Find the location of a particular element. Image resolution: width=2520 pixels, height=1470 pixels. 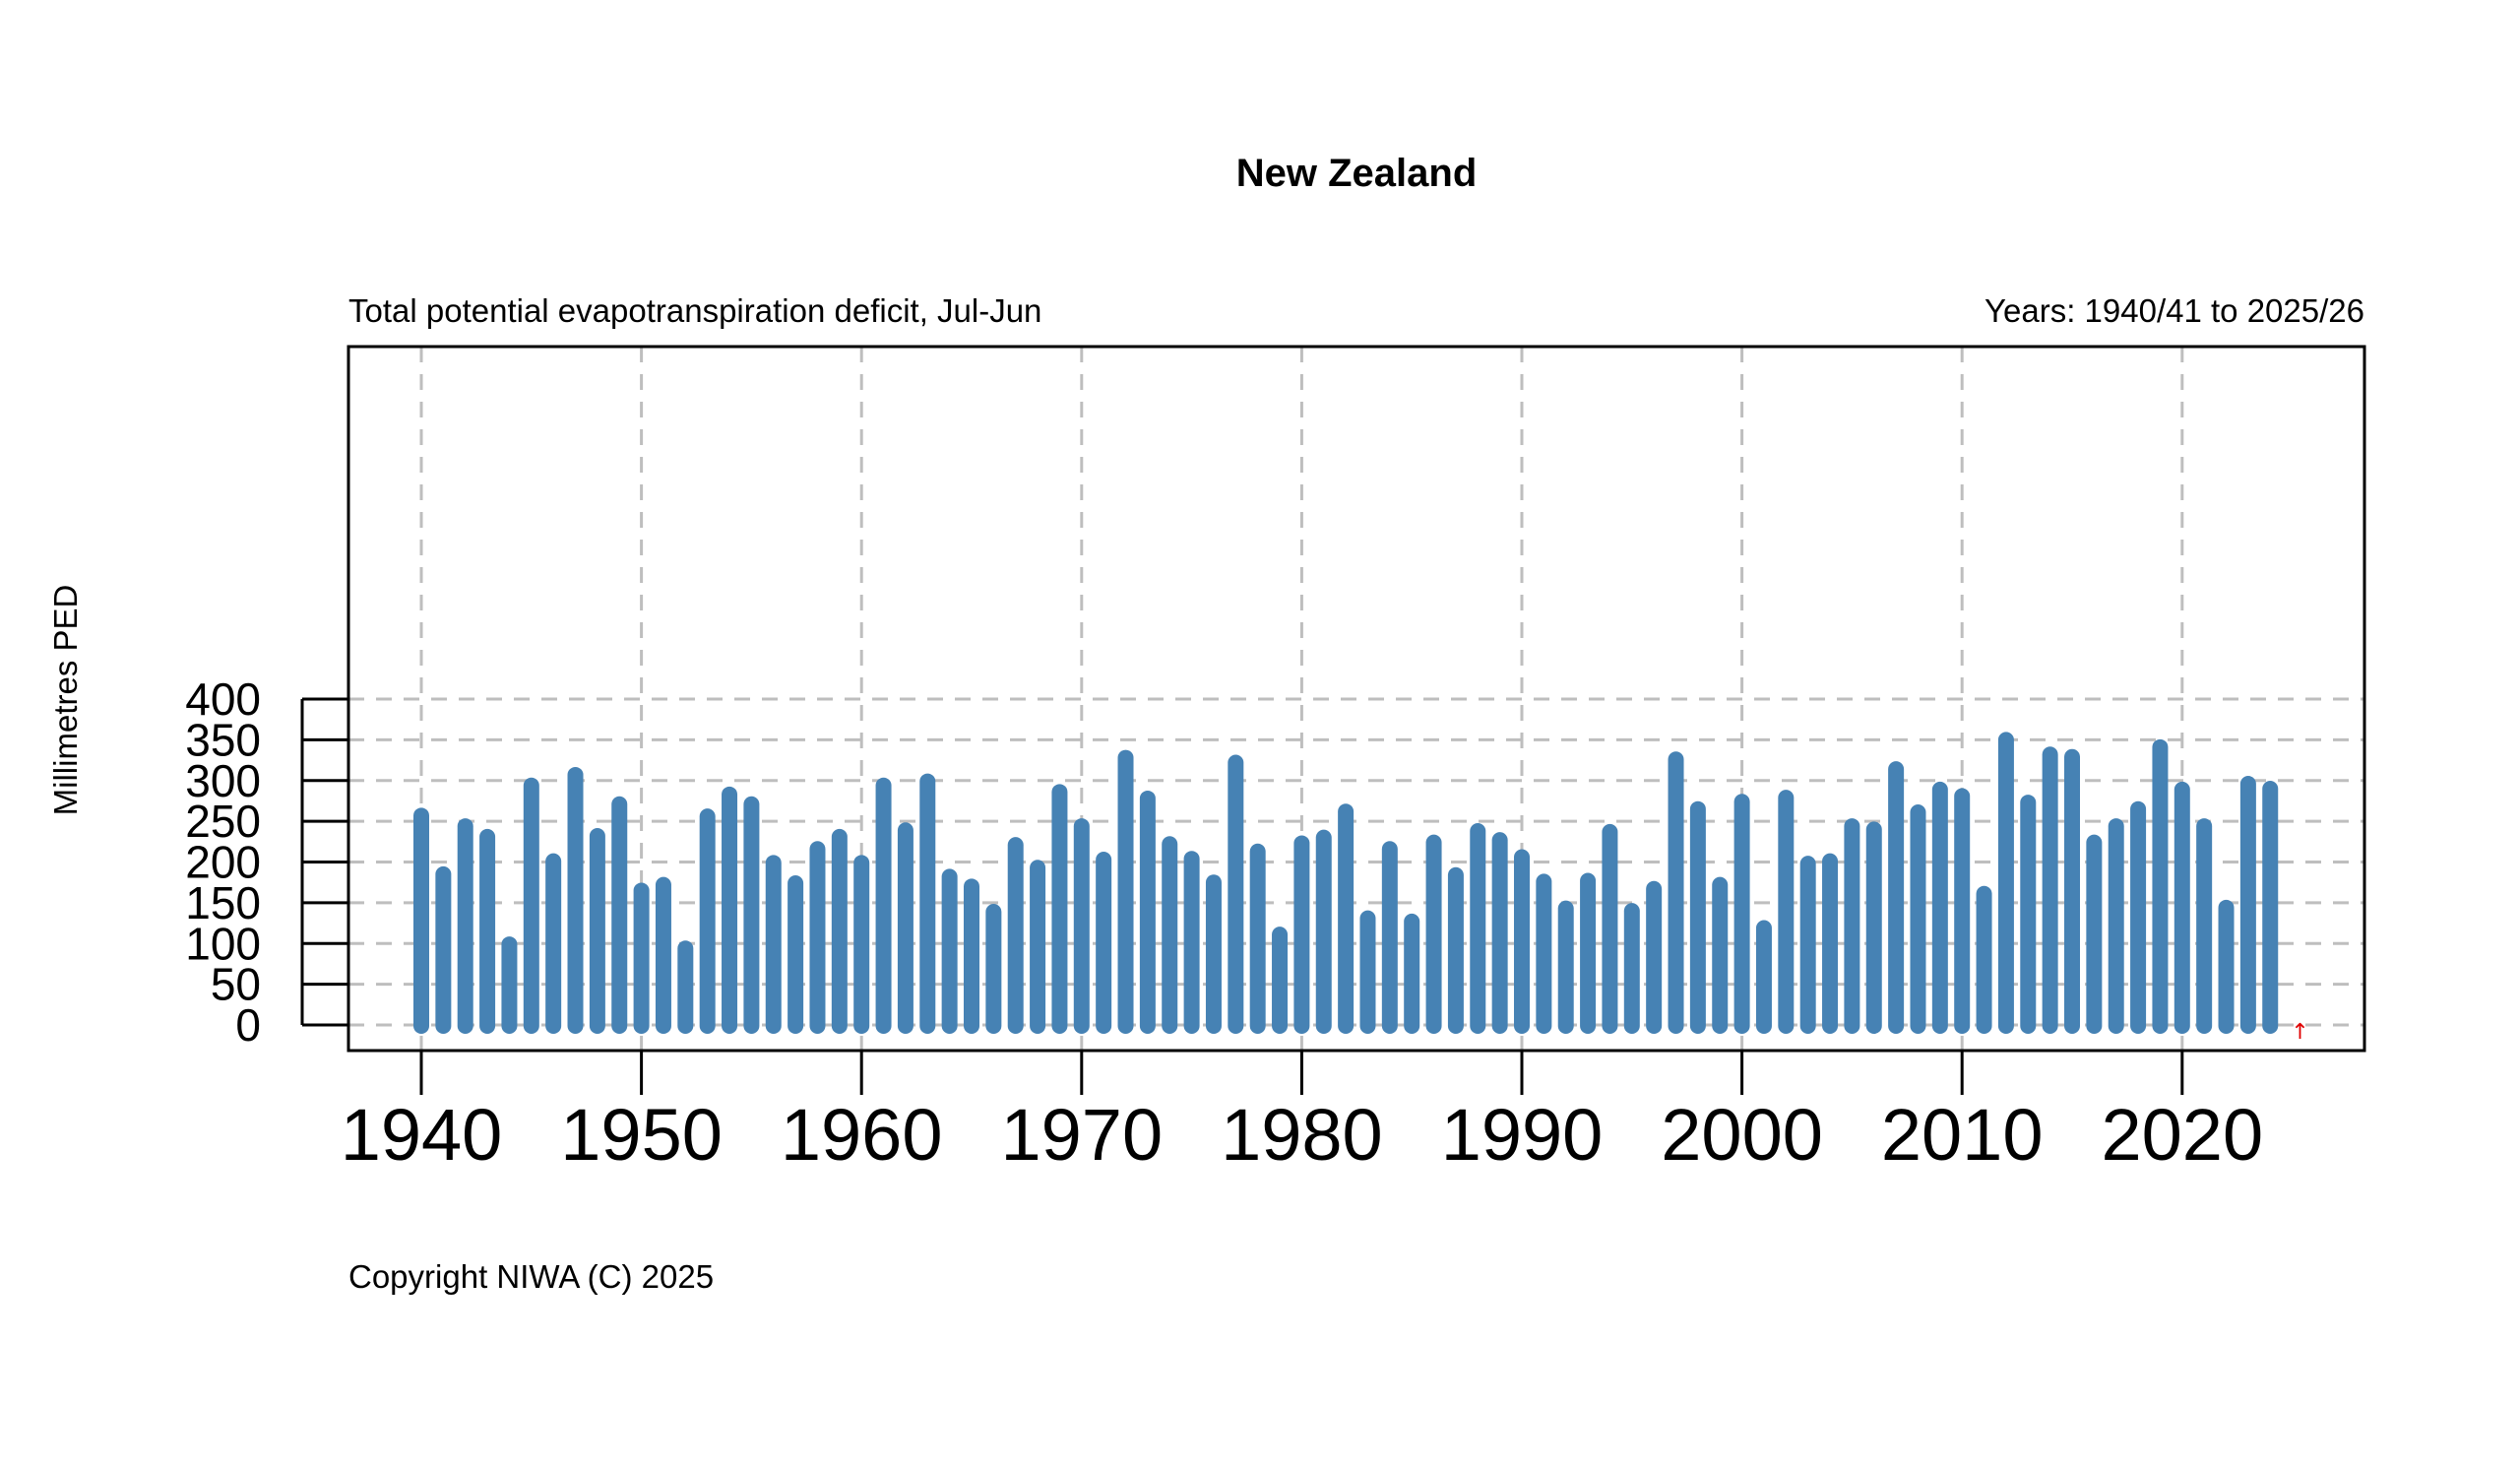

y-tick-label: 300 is located at coordinates (223, 780).